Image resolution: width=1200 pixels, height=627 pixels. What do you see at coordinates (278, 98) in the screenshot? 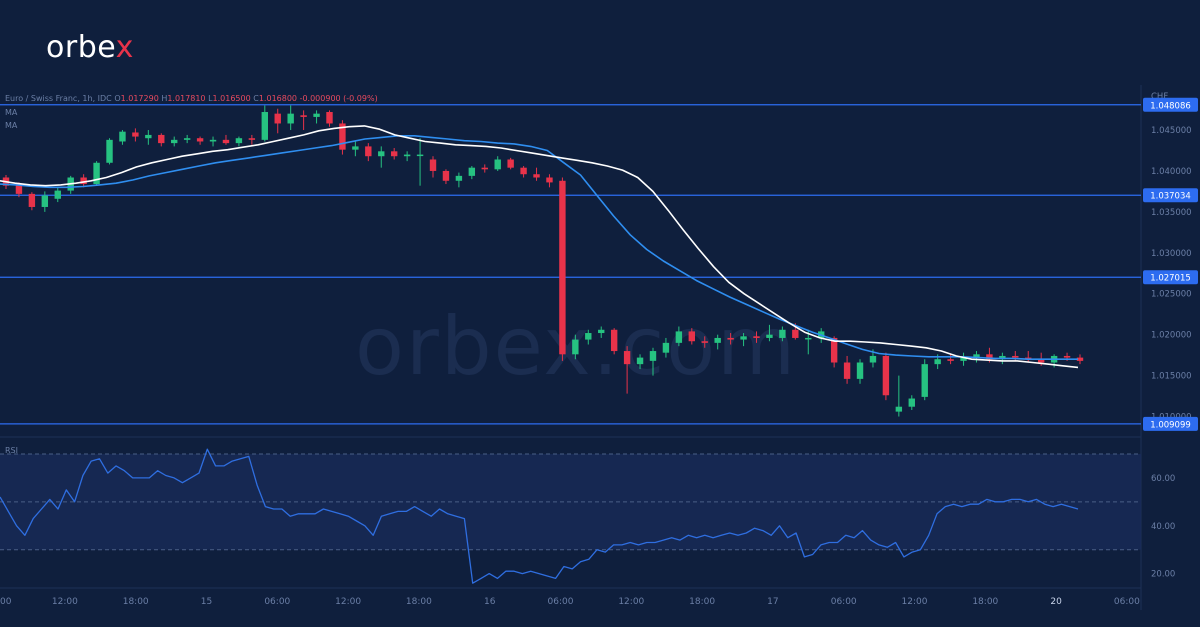
I see `close-value: 1.016800` at bounding box center [278, 98].